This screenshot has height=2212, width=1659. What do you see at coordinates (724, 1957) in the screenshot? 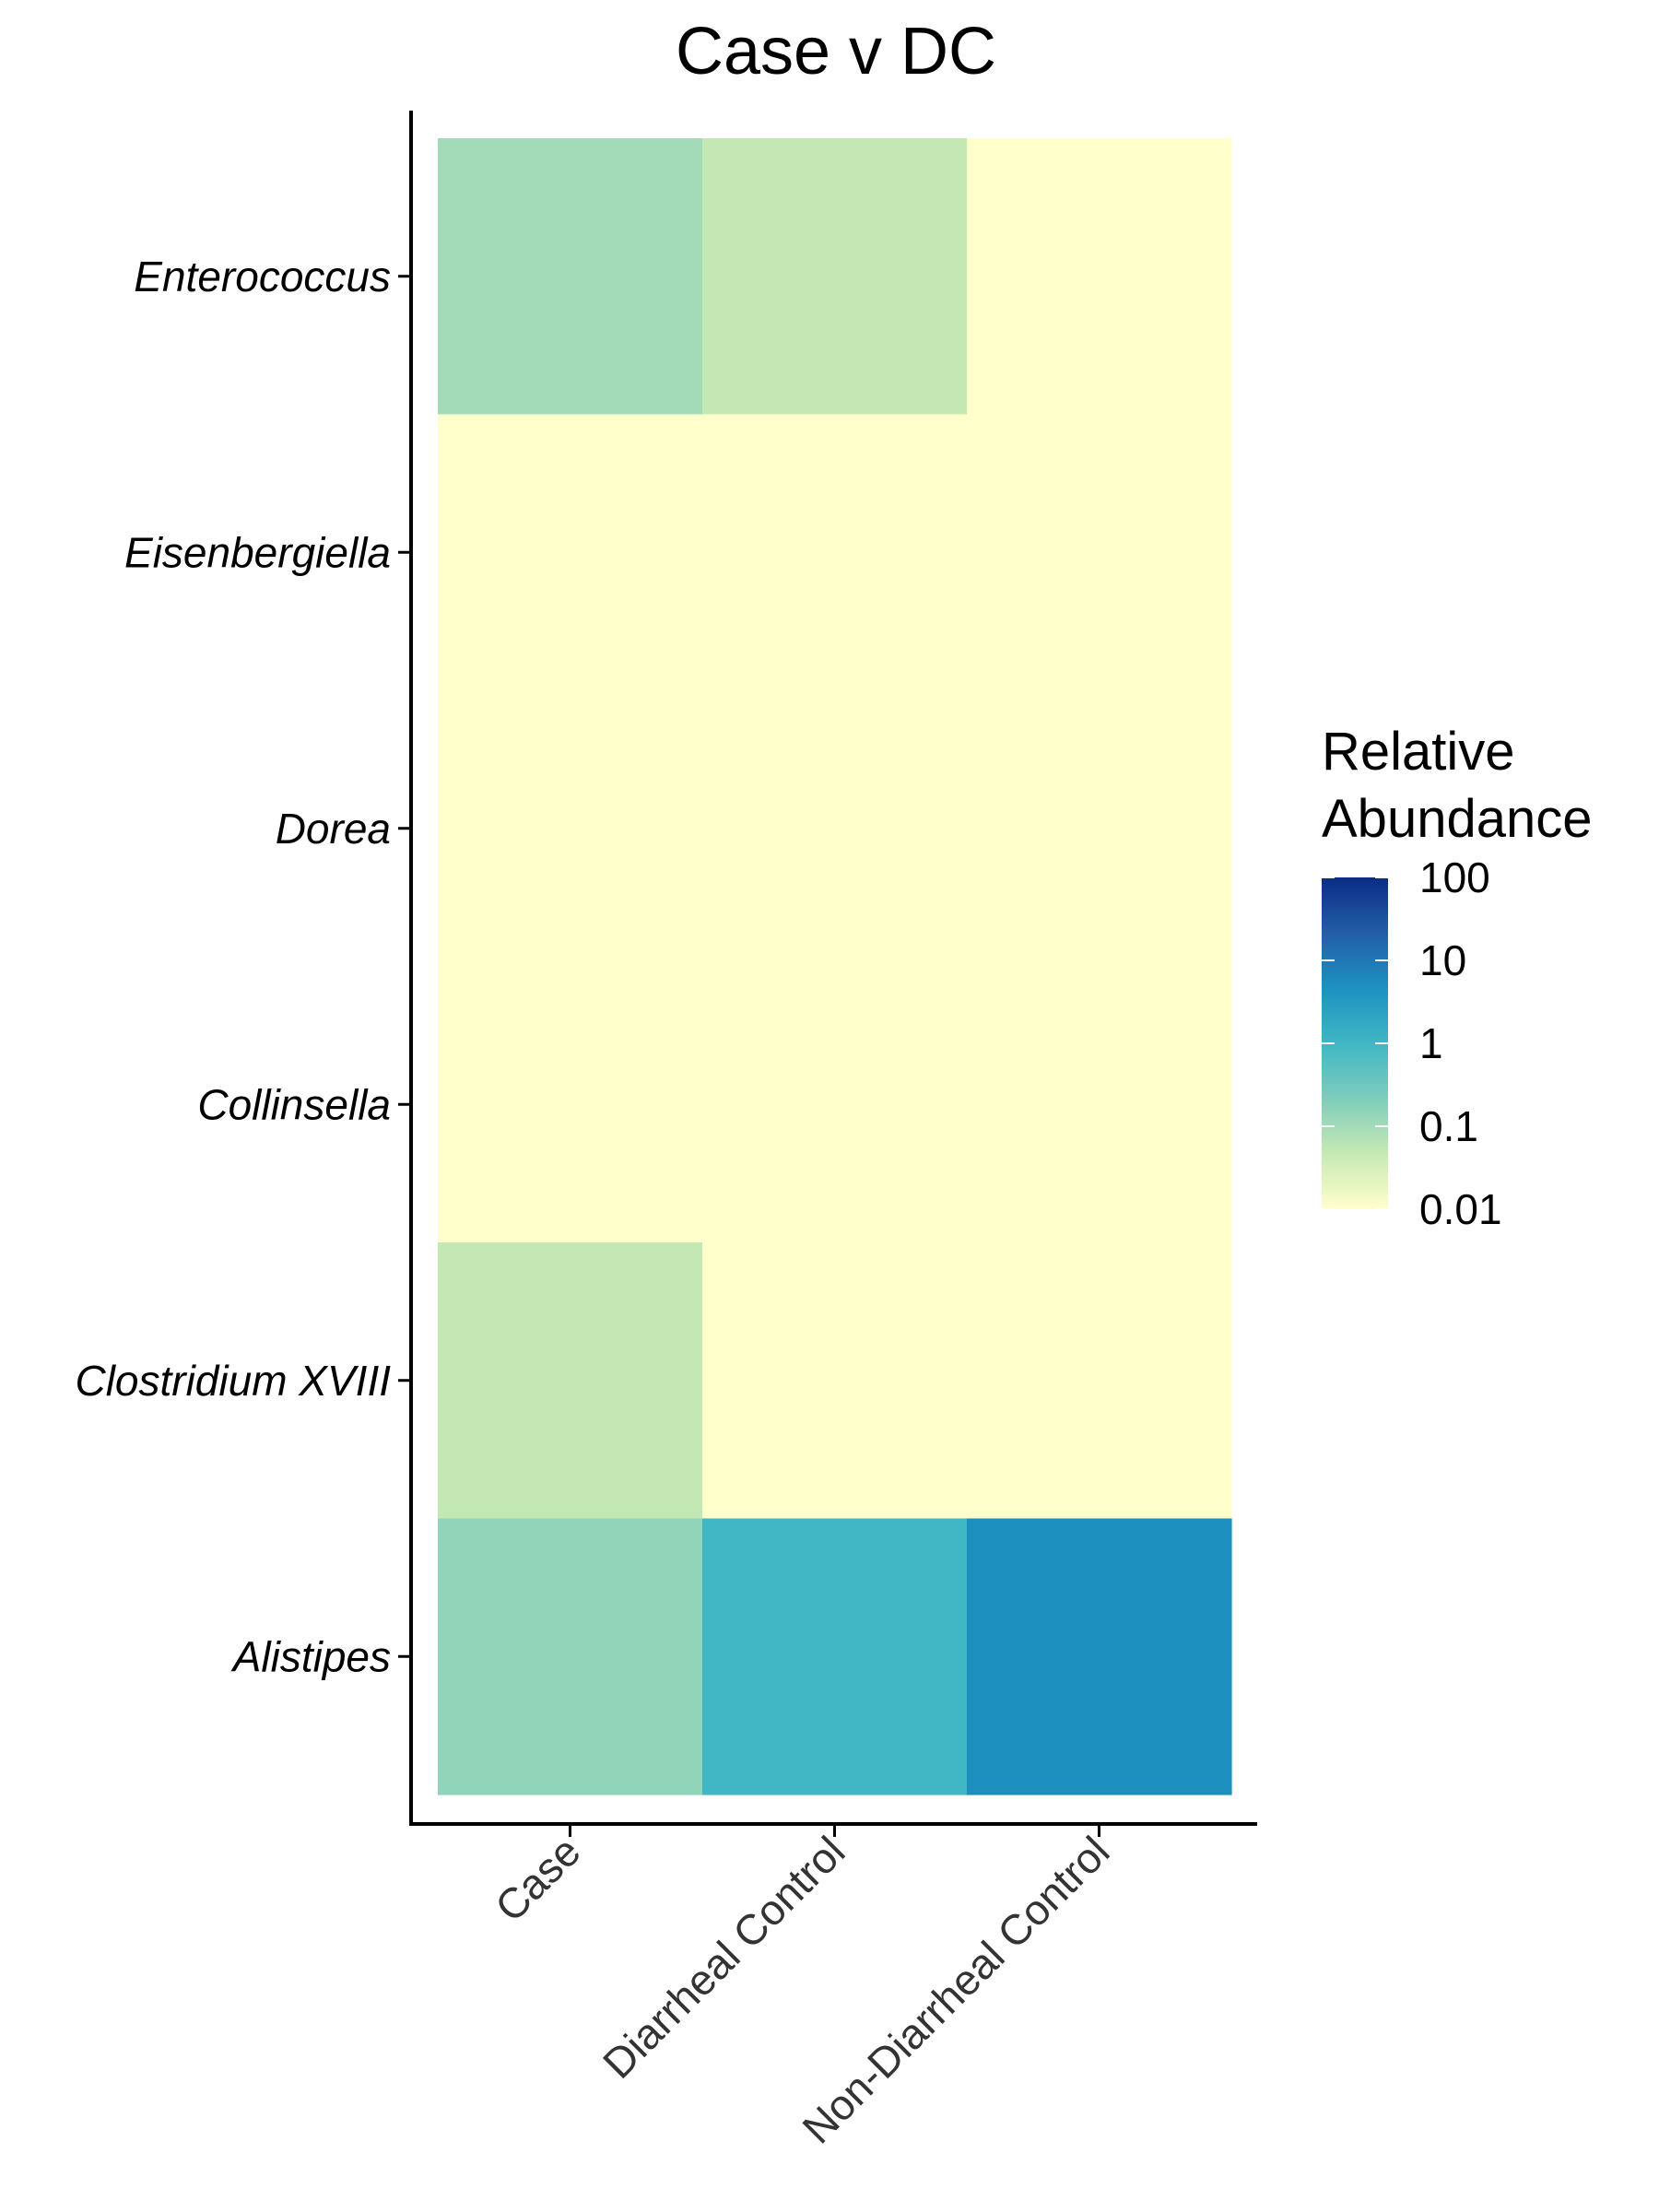
I see `x-tick-label: Diarrheal Control` at bounding box center [724, 1957].